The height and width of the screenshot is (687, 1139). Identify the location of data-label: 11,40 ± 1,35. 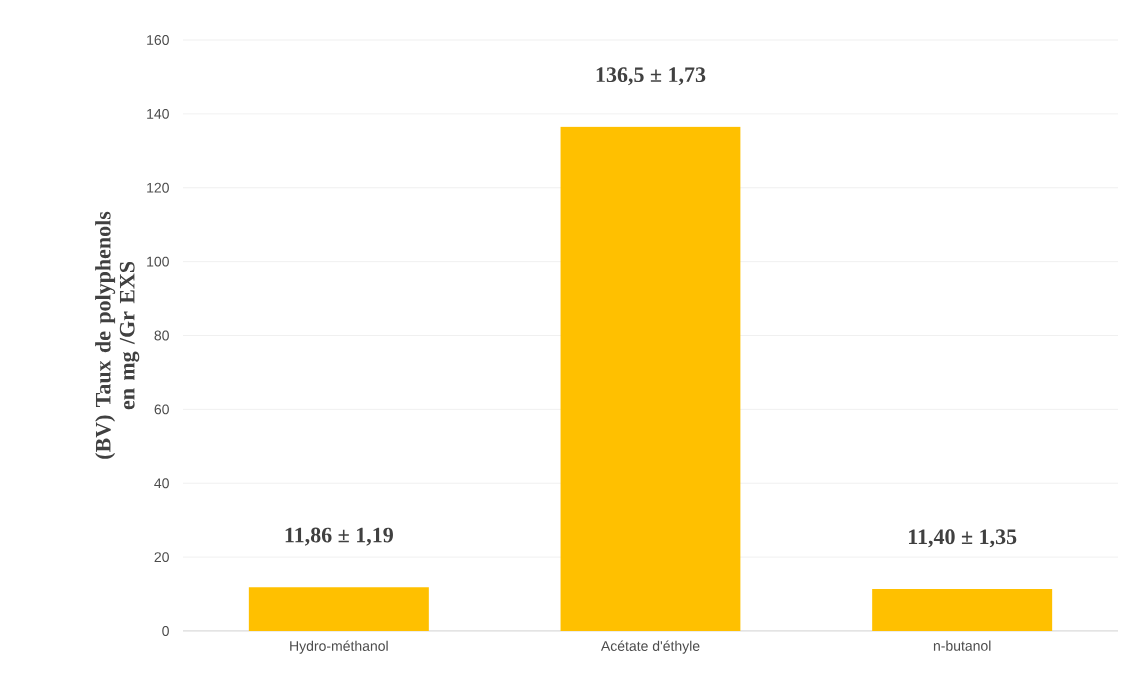
(963, 538).